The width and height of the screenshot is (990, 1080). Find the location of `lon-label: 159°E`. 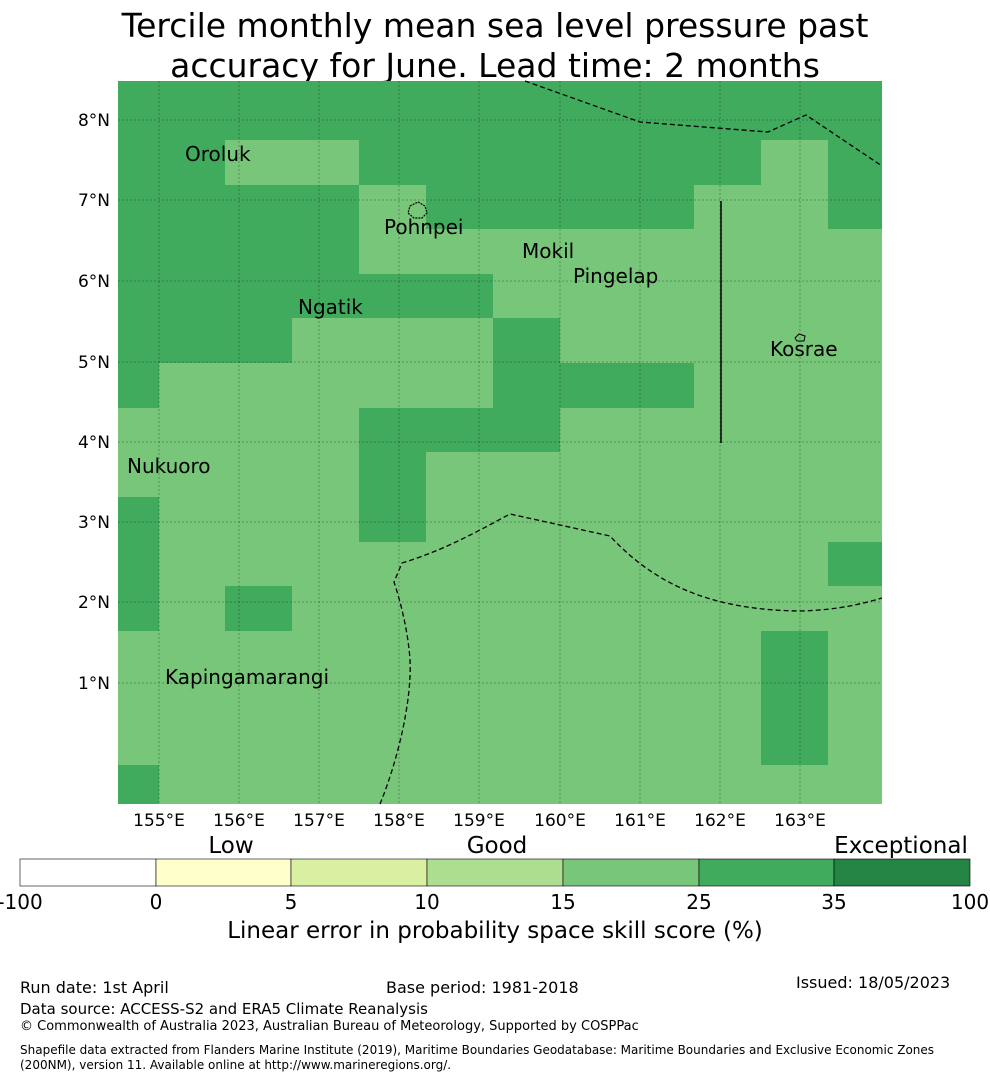

lon-label: 159°E is located at coordinates (479, 821).